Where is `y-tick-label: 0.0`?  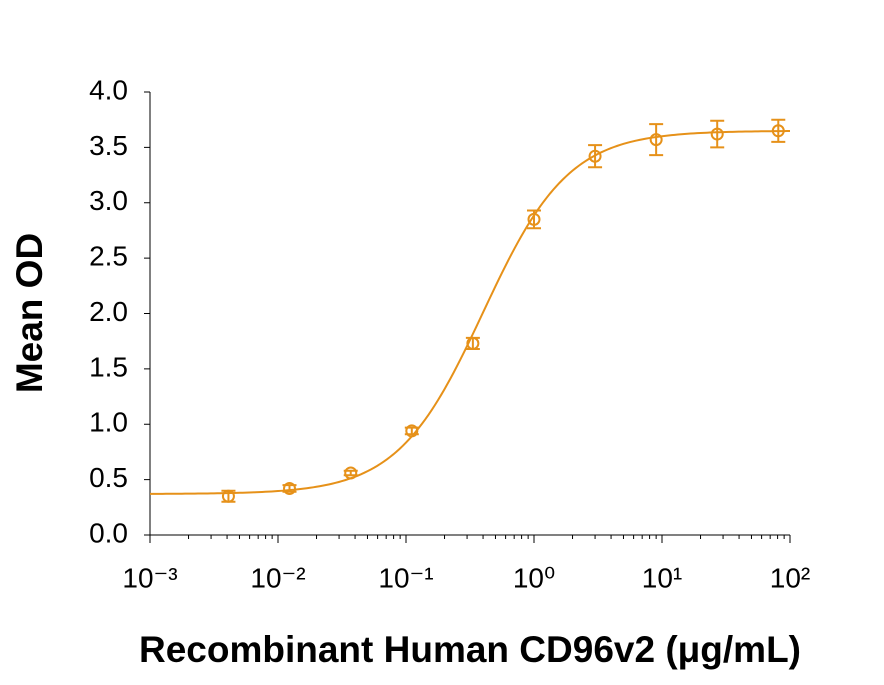
y-tick-label: 0.0 is located at coordinates (108, 532).